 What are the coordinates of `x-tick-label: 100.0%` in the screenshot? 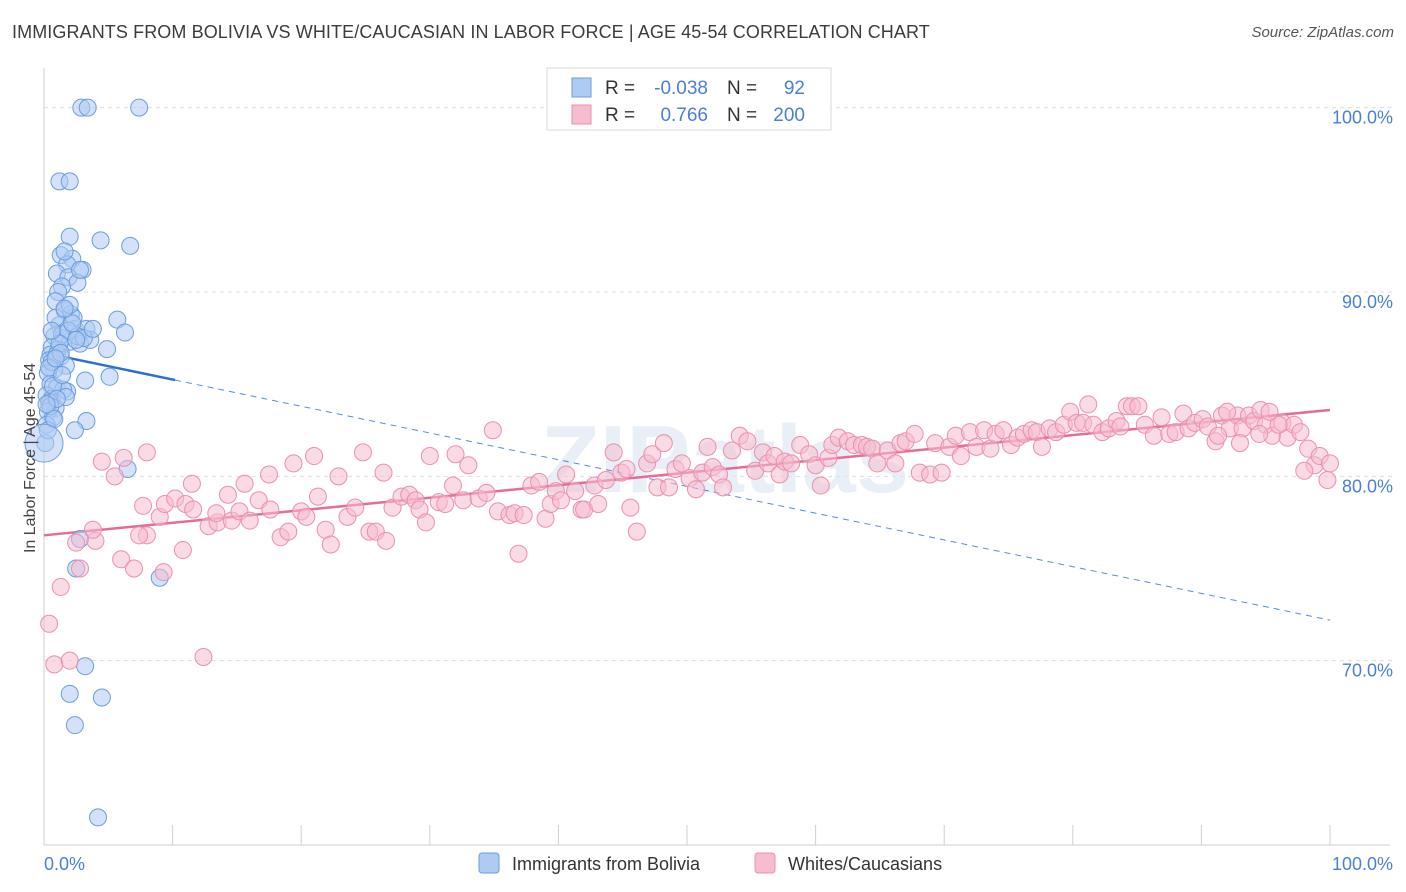 It's located at (1362, 864).